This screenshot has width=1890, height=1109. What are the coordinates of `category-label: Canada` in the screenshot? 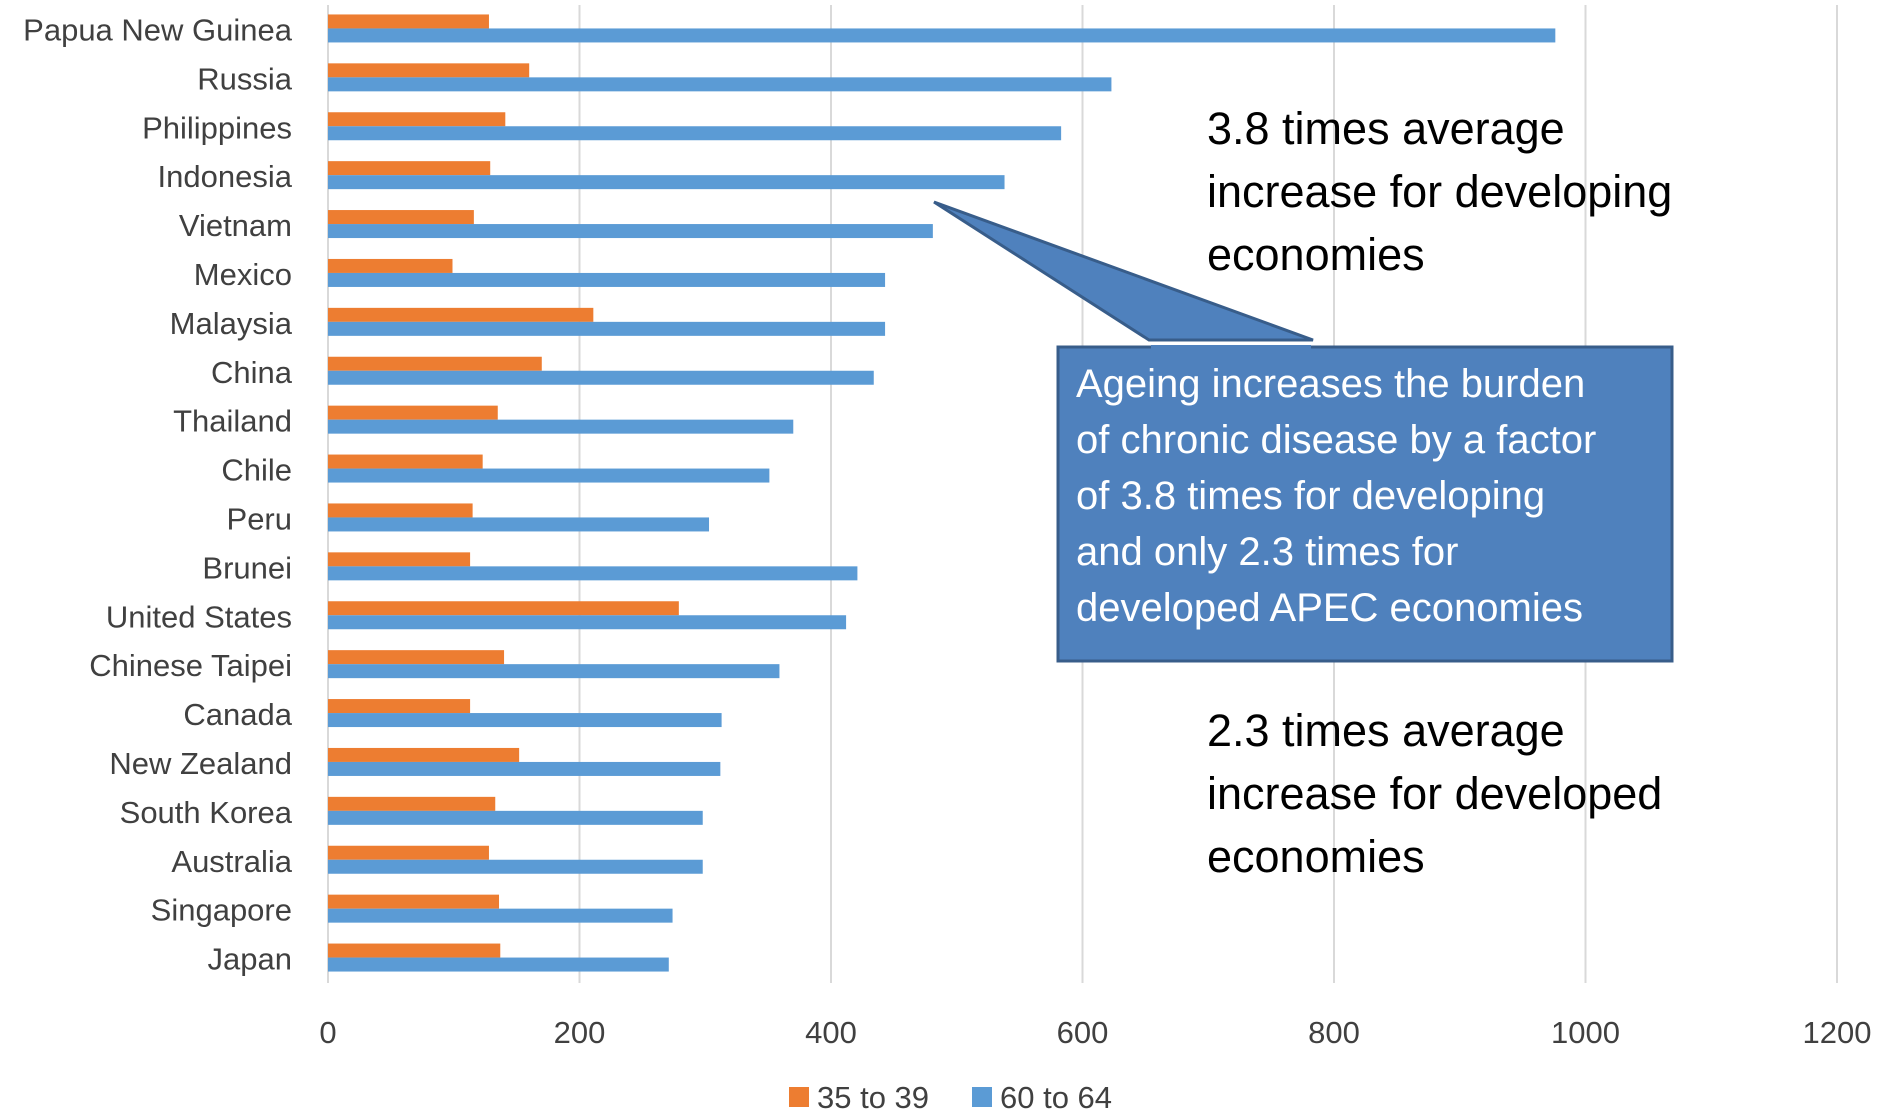 It's located at (237, 714).